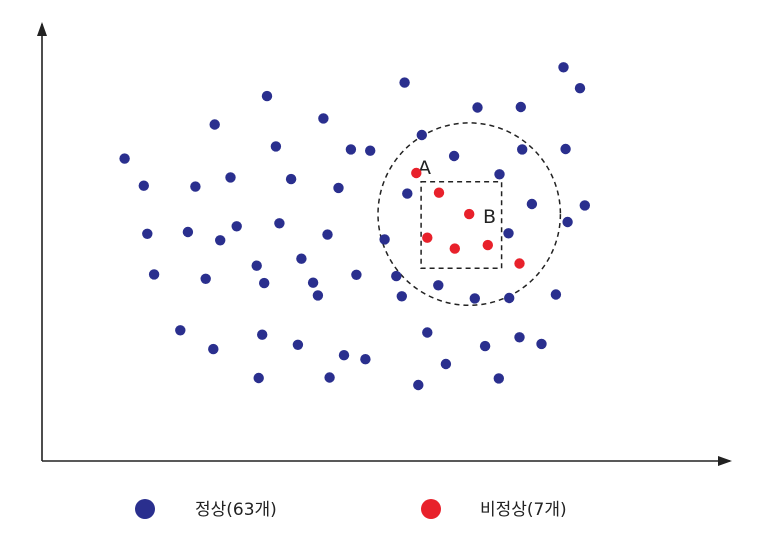 The height and width of the screenshot is (548, 764). I want to click on region-b-box, so click(461, 225).